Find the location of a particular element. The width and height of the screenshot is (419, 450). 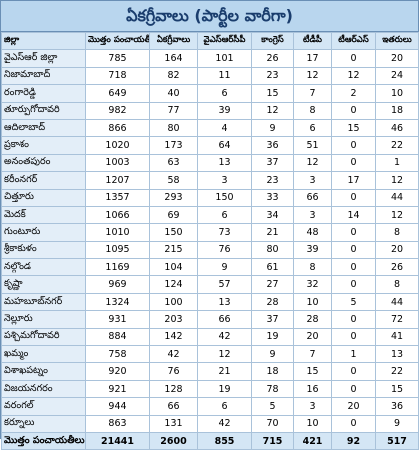

cell: 80 is located at coordinates (272, 250).